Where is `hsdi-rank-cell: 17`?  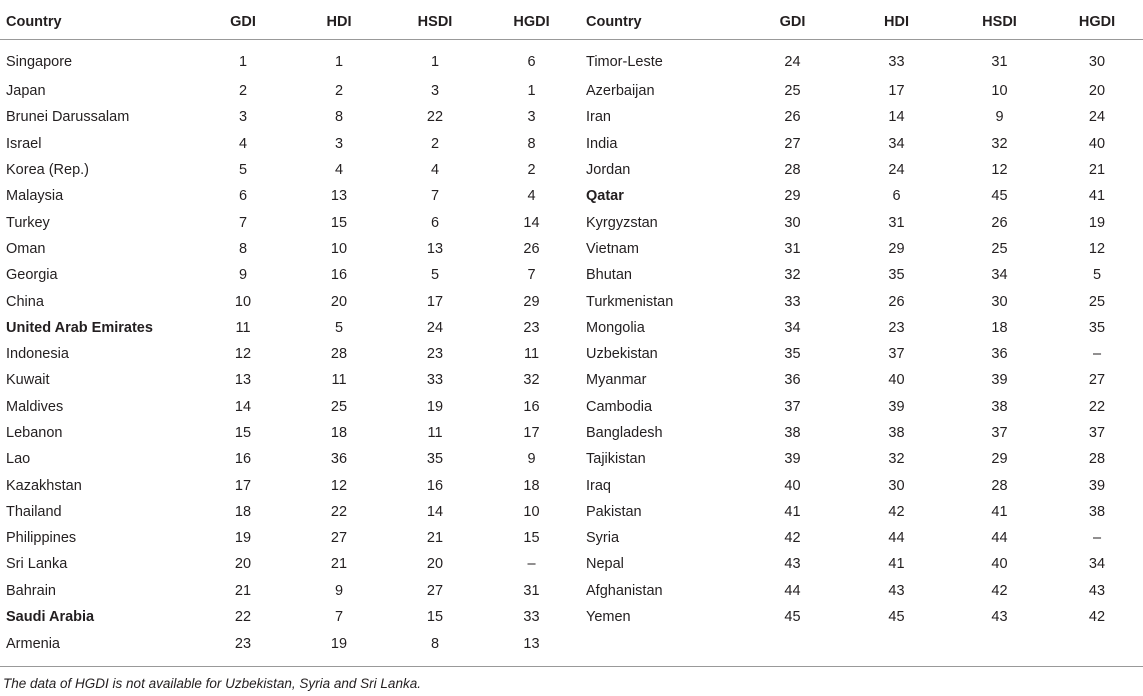
hsdi-rank-cell: 17 is located at coordinates (435, 301).